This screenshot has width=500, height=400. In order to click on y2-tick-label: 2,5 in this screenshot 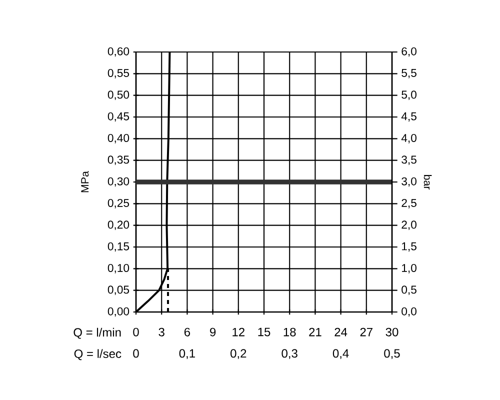, I will do `click(409, 203)`.